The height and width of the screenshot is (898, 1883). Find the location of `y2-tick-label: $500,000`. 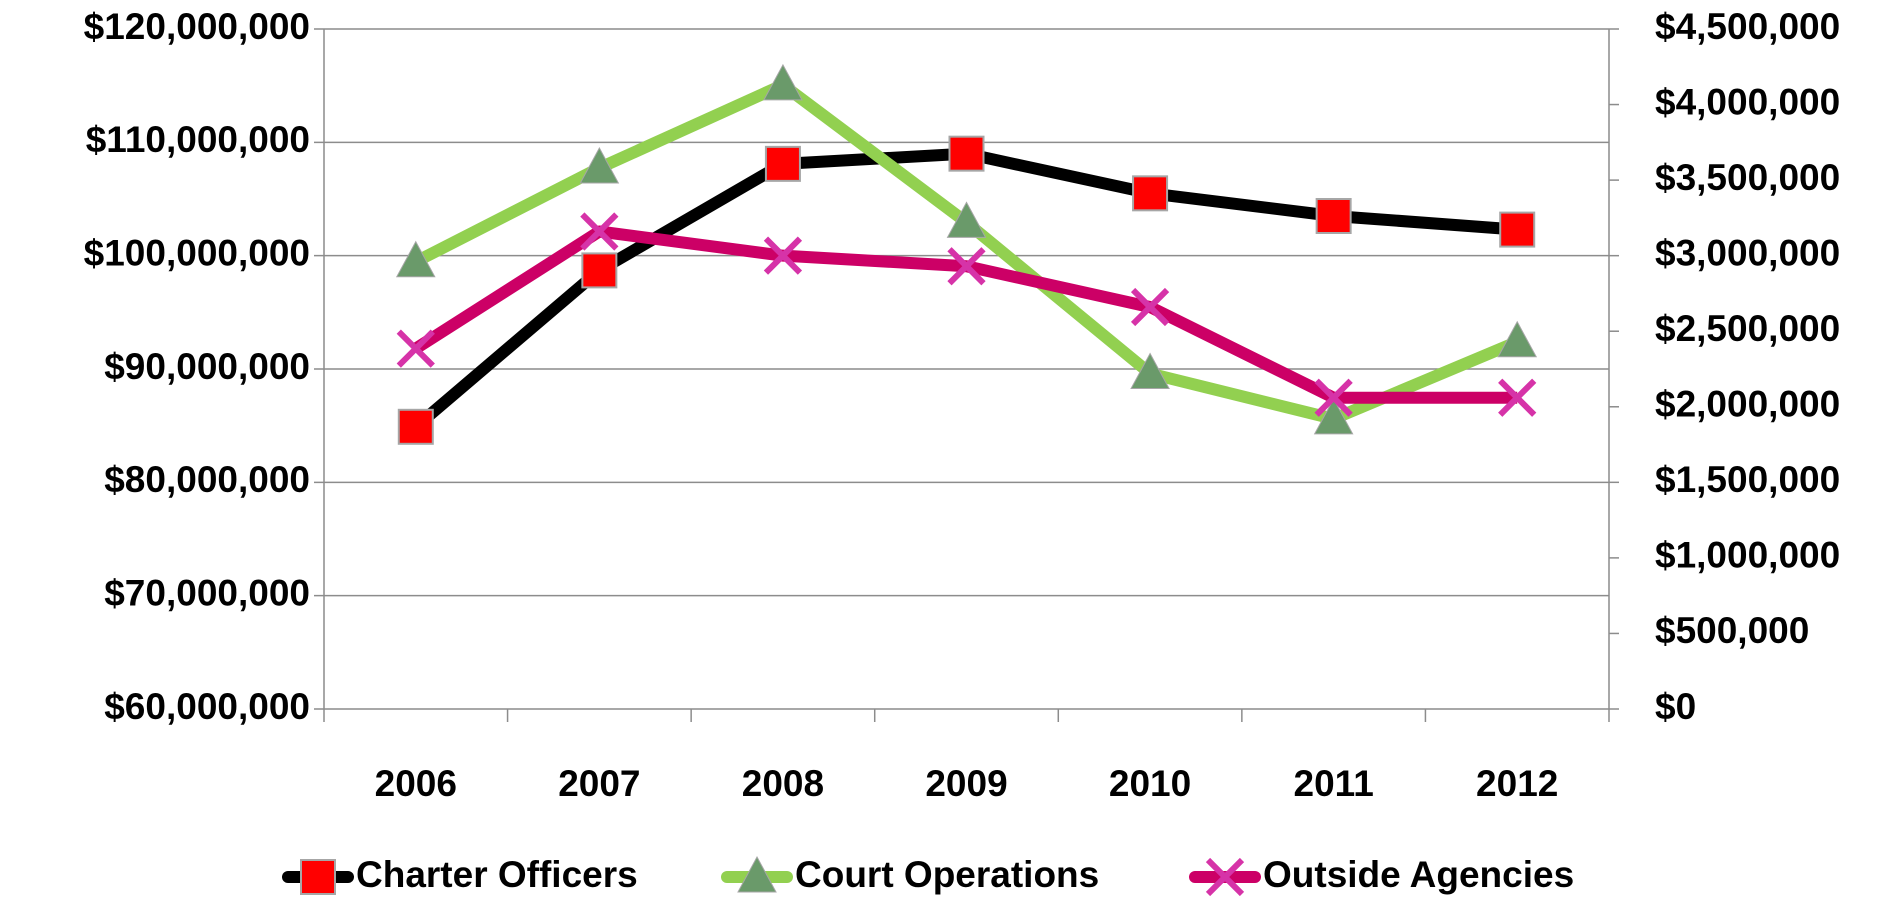

y2-tick-label: $500,000 is located at coordinates (1732, 630).